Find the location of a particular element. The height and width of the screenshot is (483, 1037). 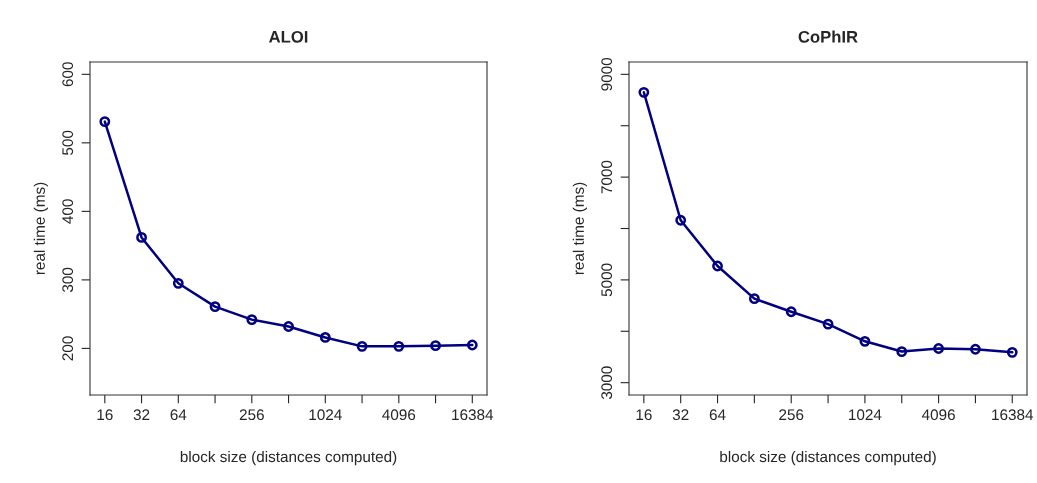

y-tick-label: 5000 is located at coordinates (607, 280).